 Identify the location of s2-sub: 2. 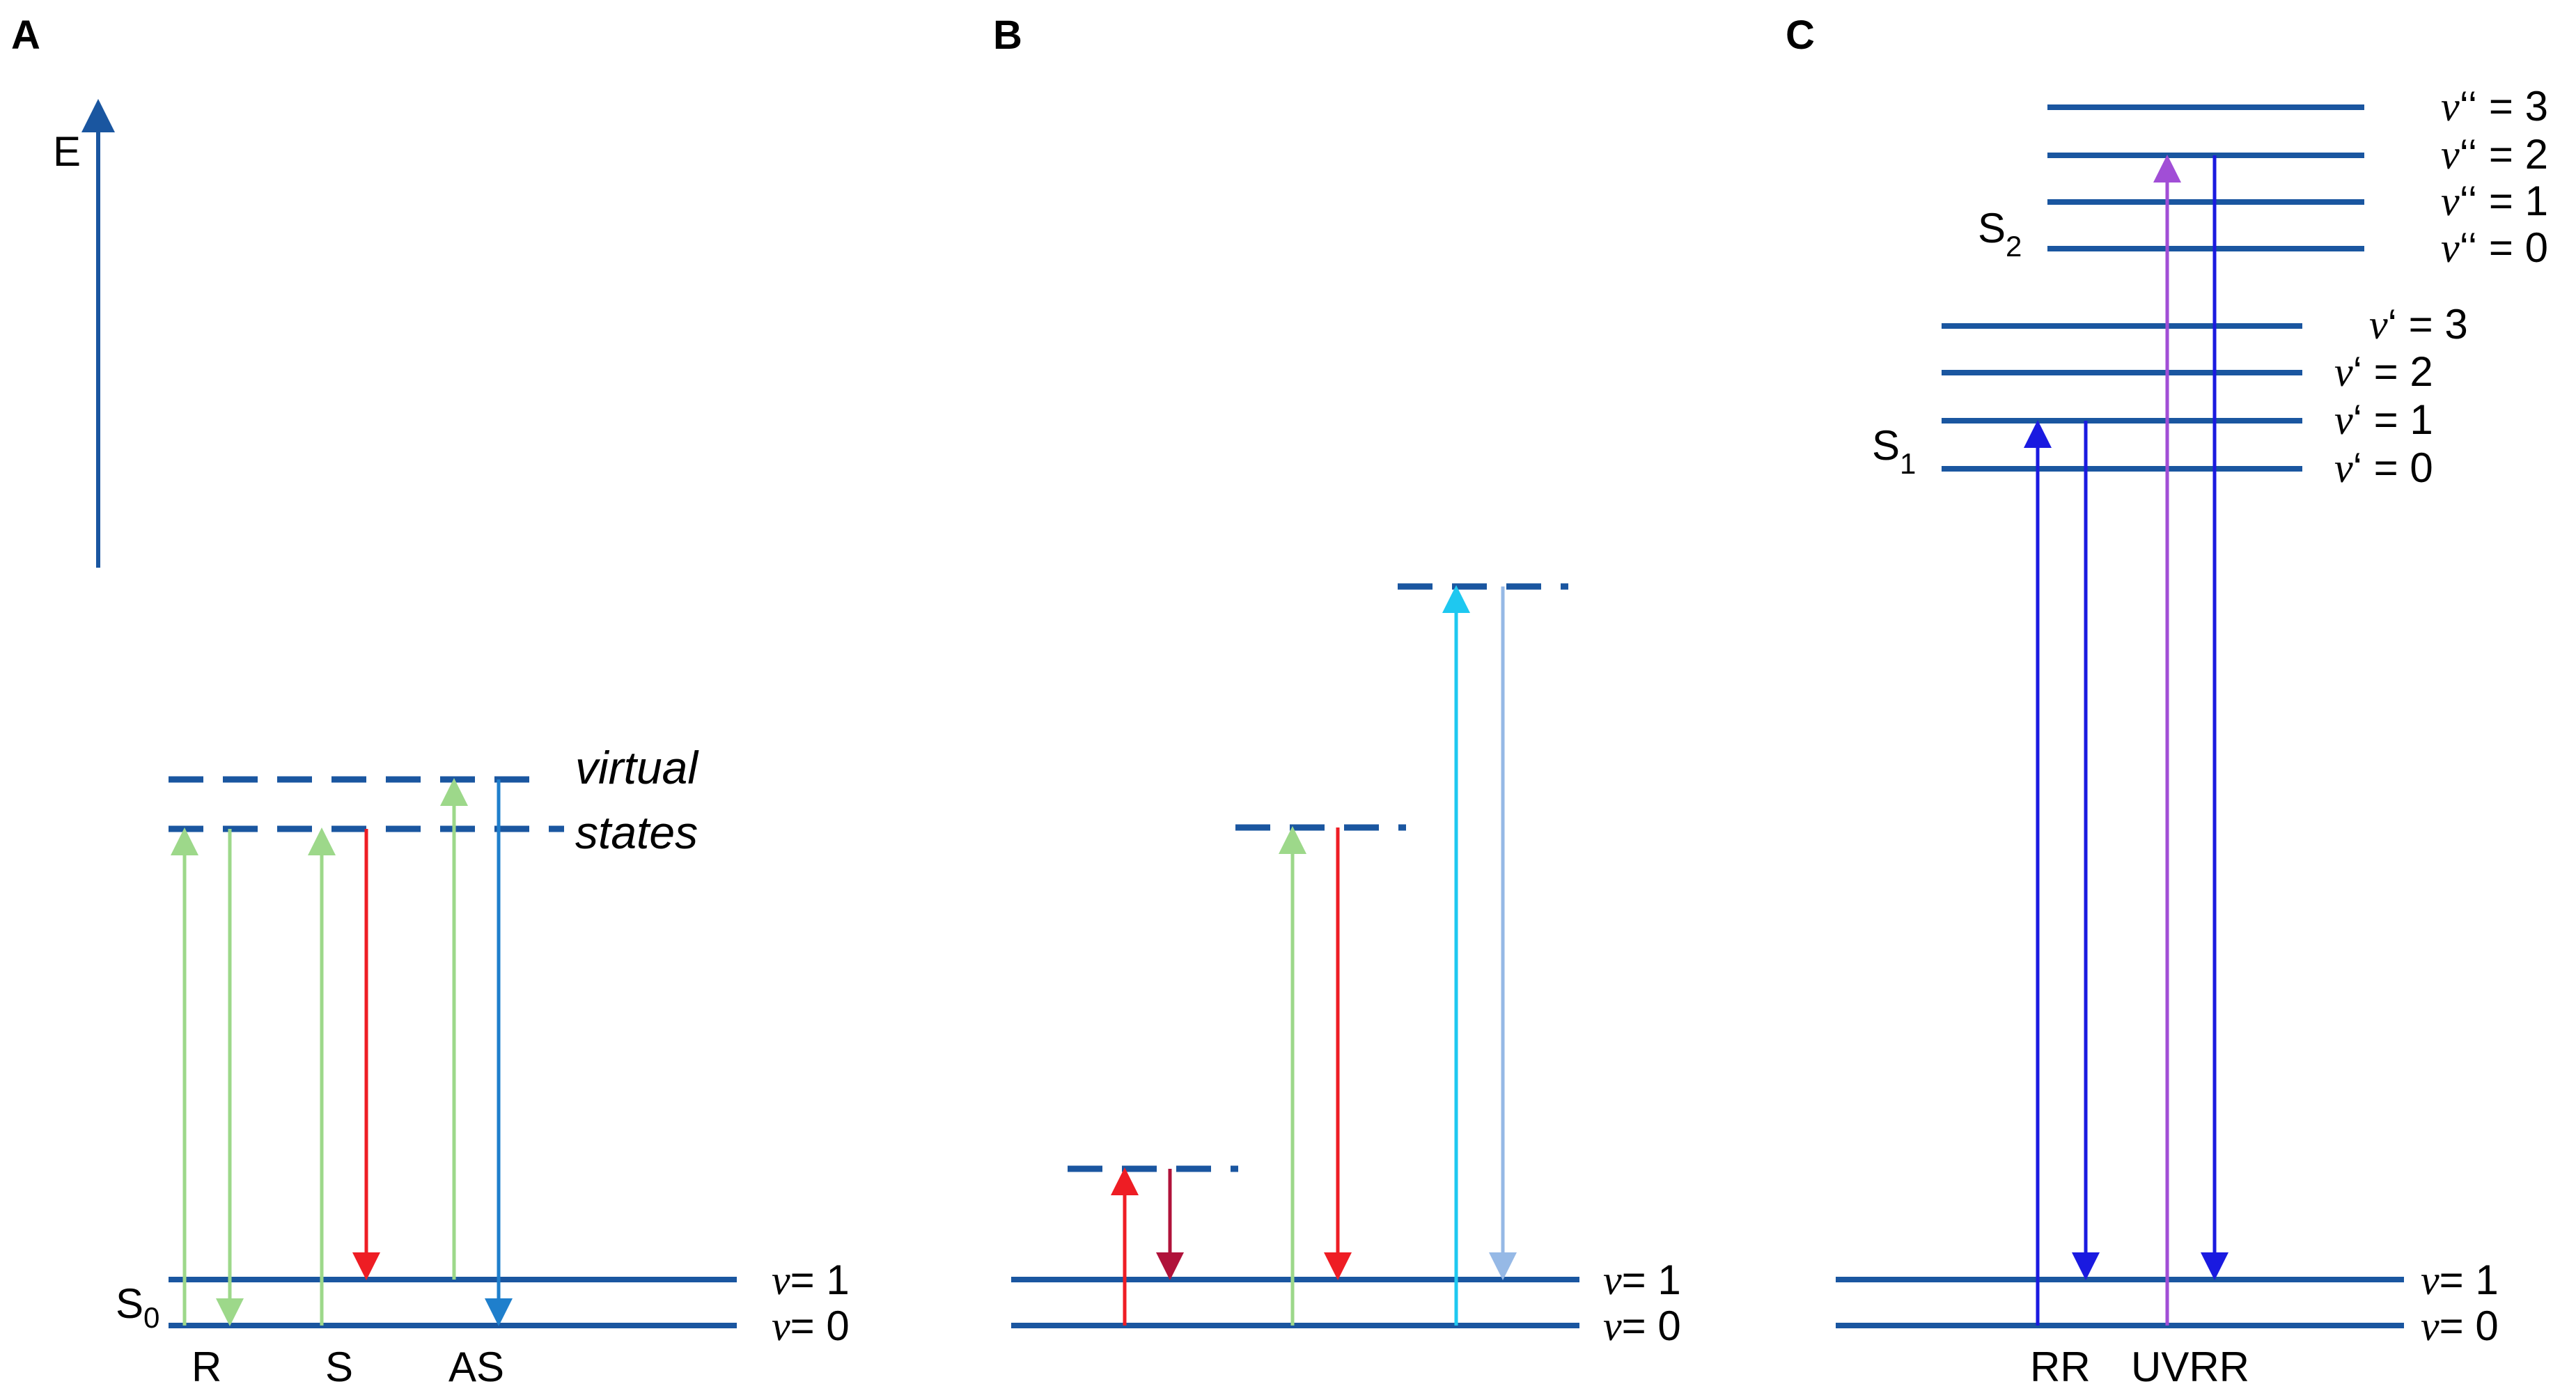
(2014, 246).